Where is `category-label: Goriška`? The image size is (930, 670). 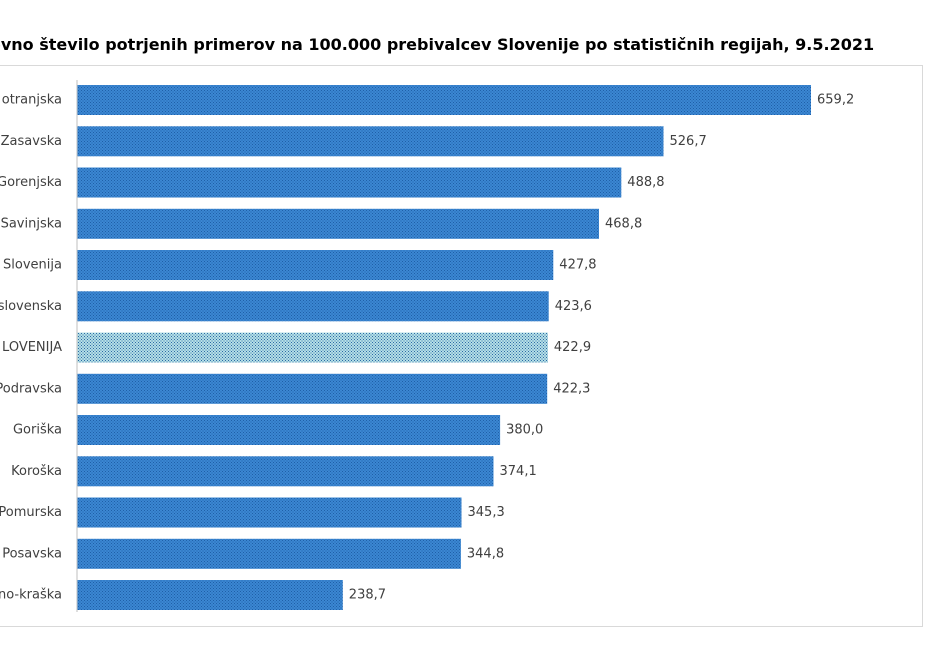
category-label: Goriška is located at coordinates (37, 430).